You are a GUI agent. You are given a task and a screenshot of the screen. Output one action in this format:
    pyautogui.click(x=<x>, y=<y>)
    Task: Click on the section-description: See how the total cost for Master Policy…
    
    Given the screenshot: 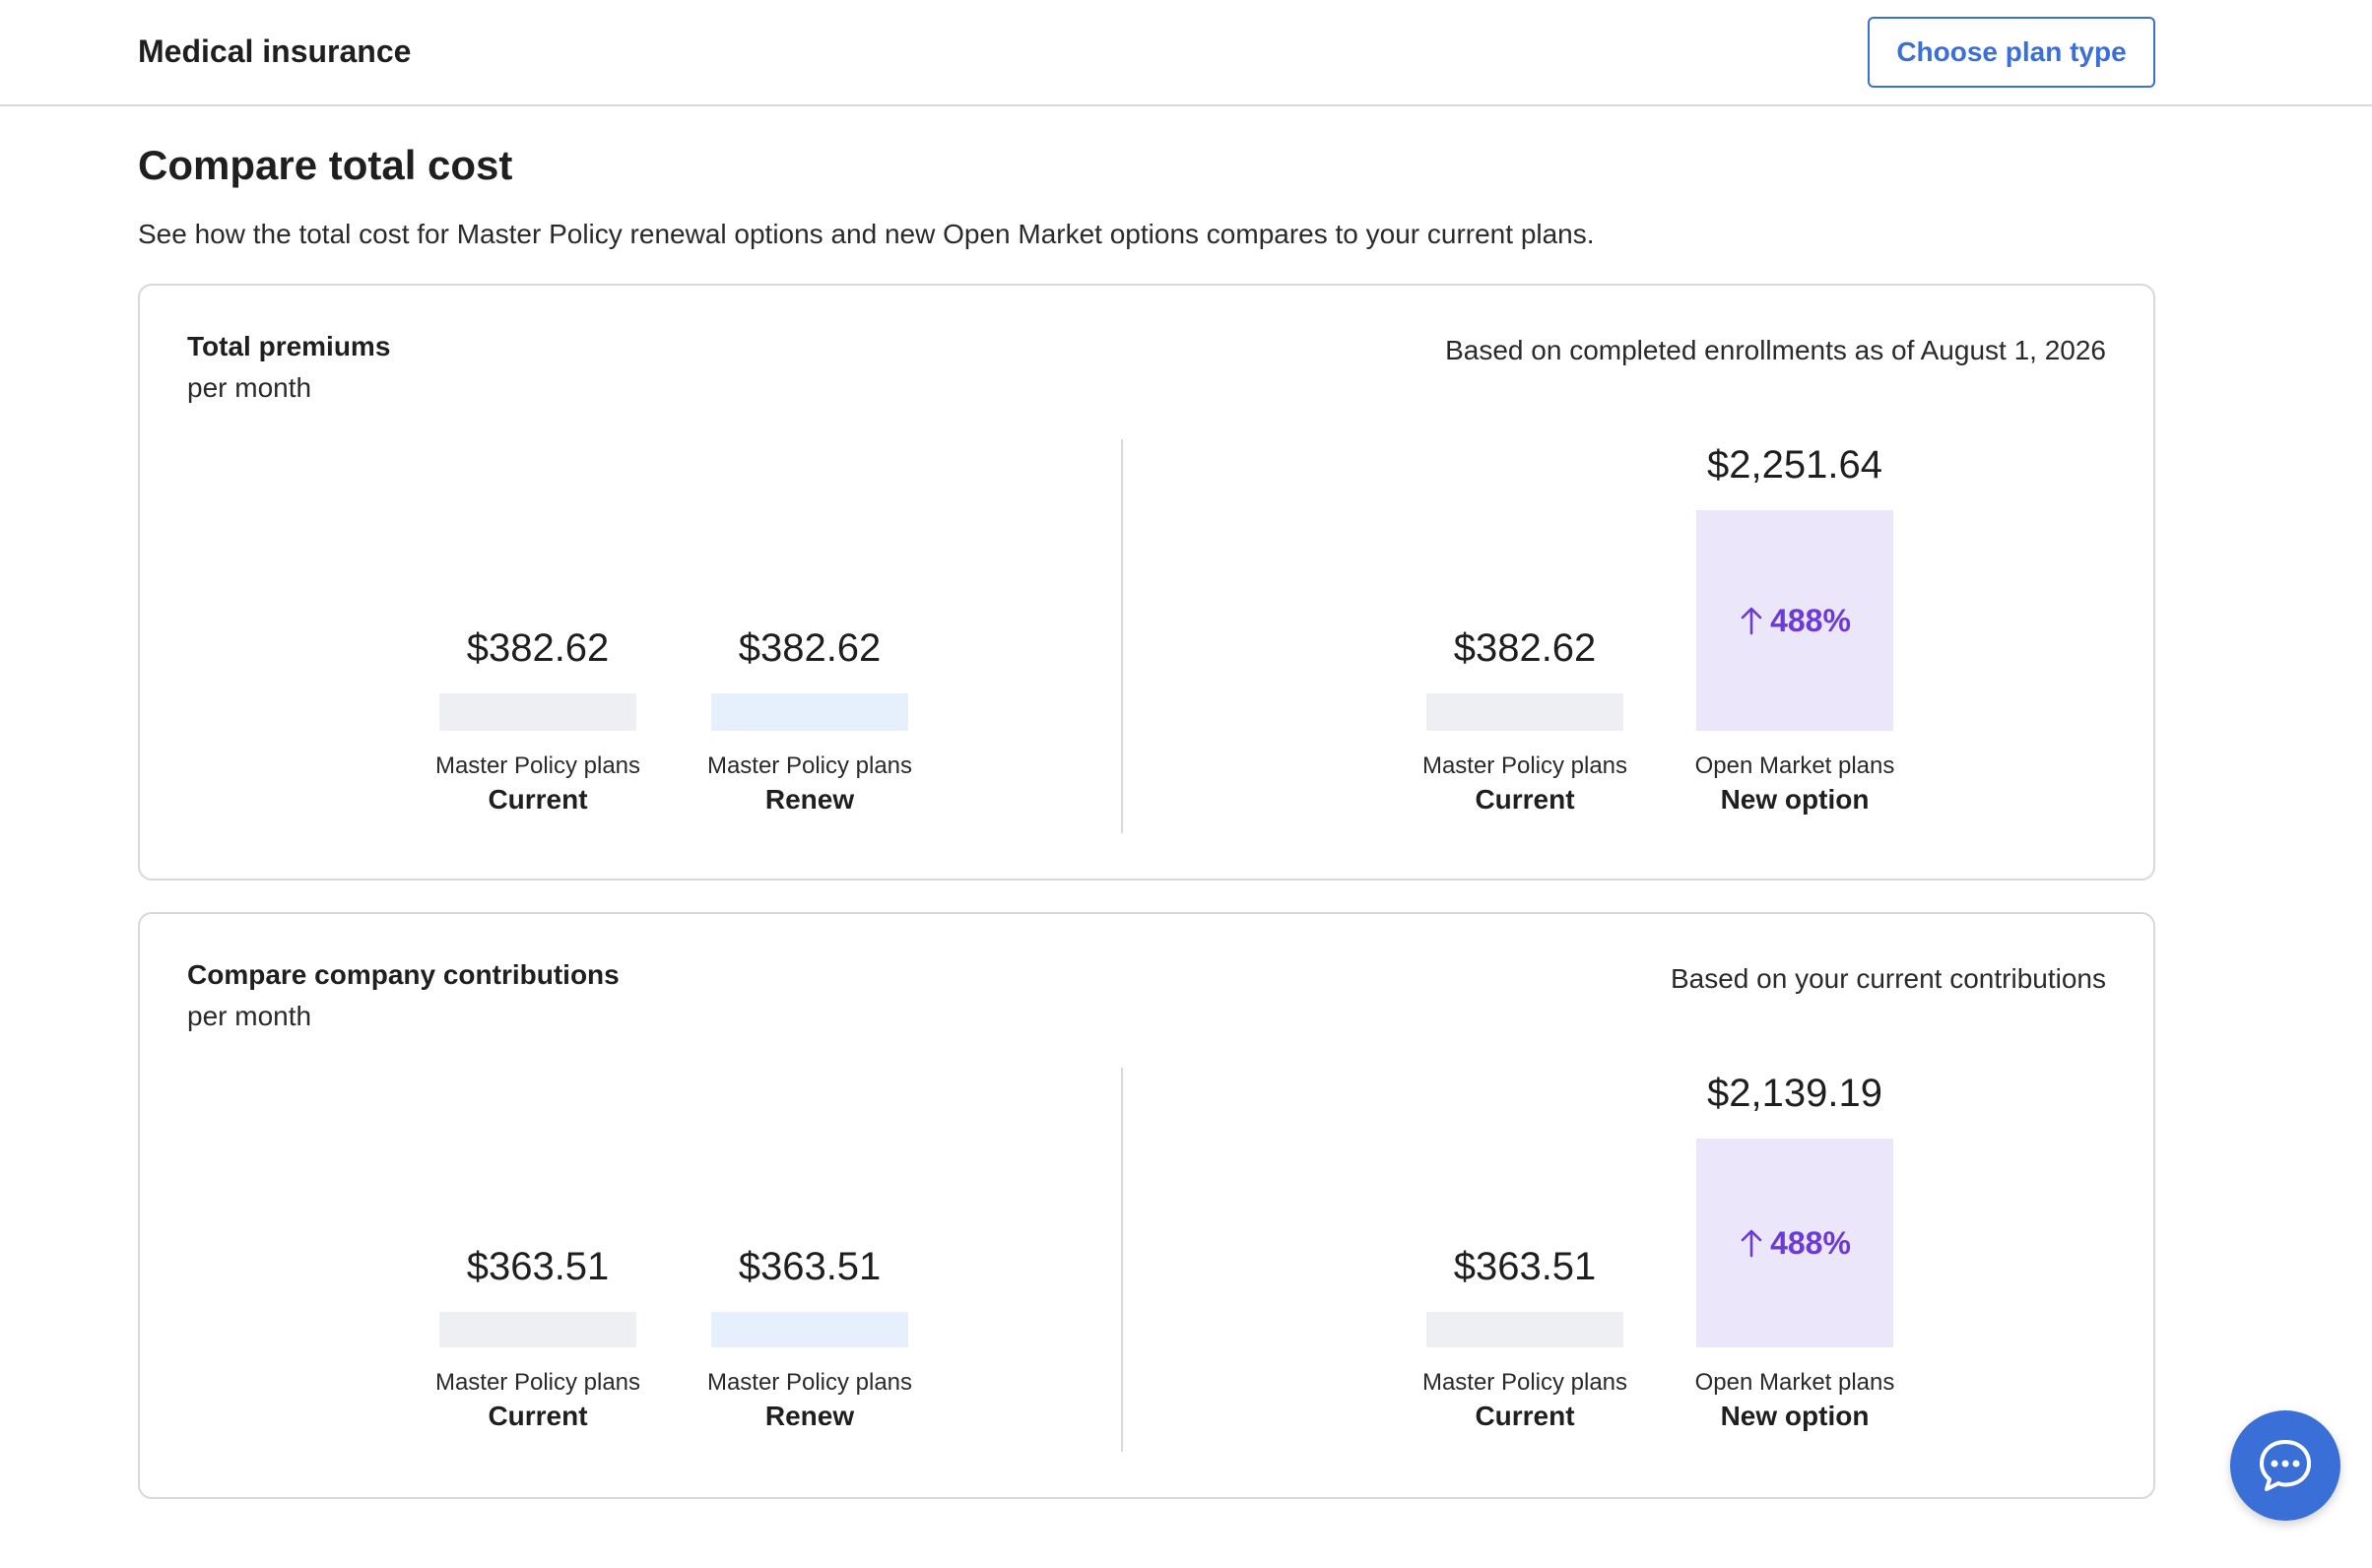 What is the action you would take?
    pyautogui.click(x=866, y=234)
    